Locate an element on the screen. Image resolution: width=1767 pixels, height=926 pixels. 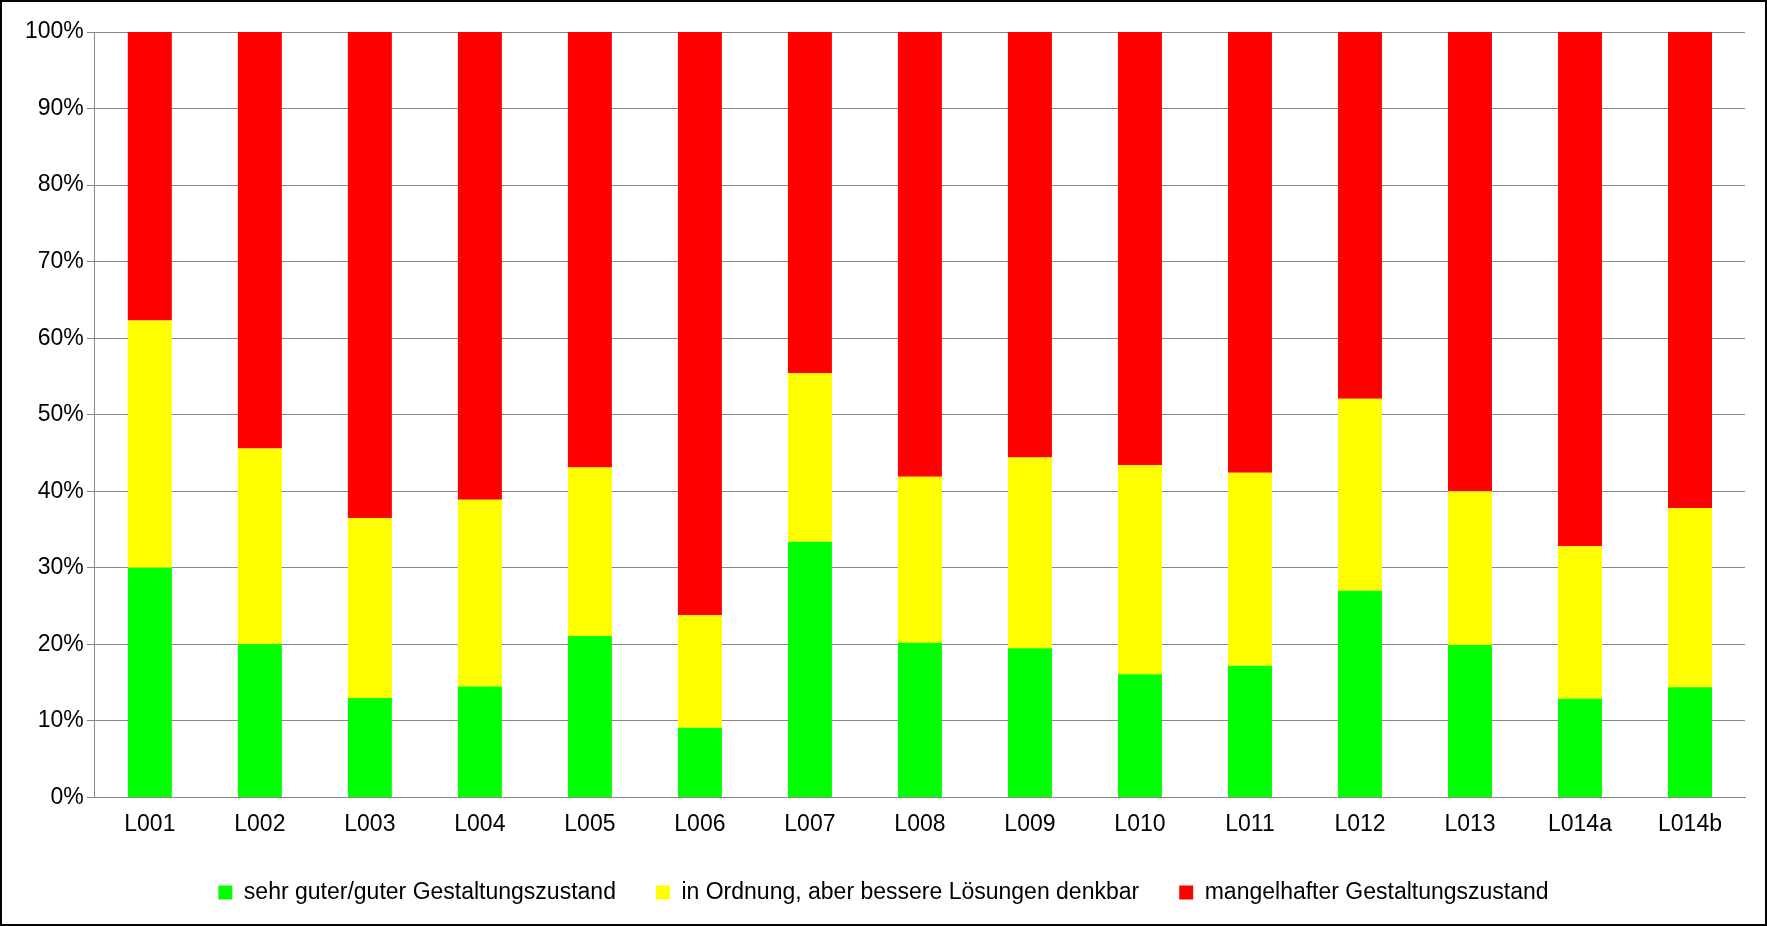
x-tick-label: L001 is located at coordinates (150, 822).